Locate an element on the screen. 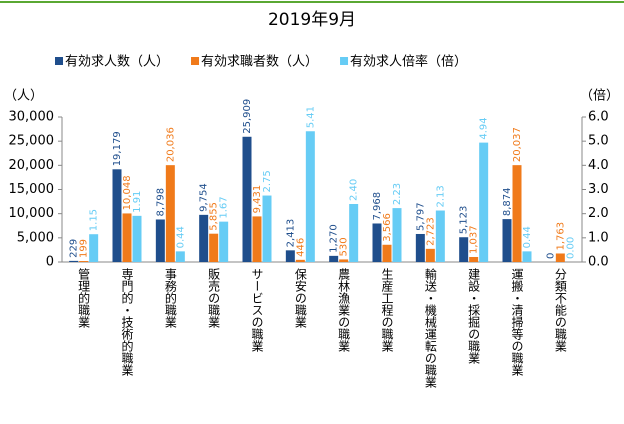 The image size is (624, 424). value-label: 1.67 is located at coordinates (224, 207).